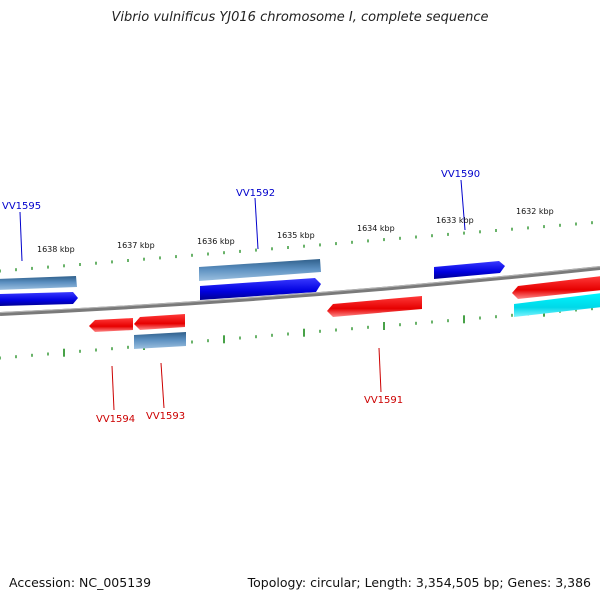 The height and width of the screenshot is (600, 600). What do you see at coordinates (165, 416) in the screenshot?
I see `gene-label: VV1593` at bounding box center [165, 416].